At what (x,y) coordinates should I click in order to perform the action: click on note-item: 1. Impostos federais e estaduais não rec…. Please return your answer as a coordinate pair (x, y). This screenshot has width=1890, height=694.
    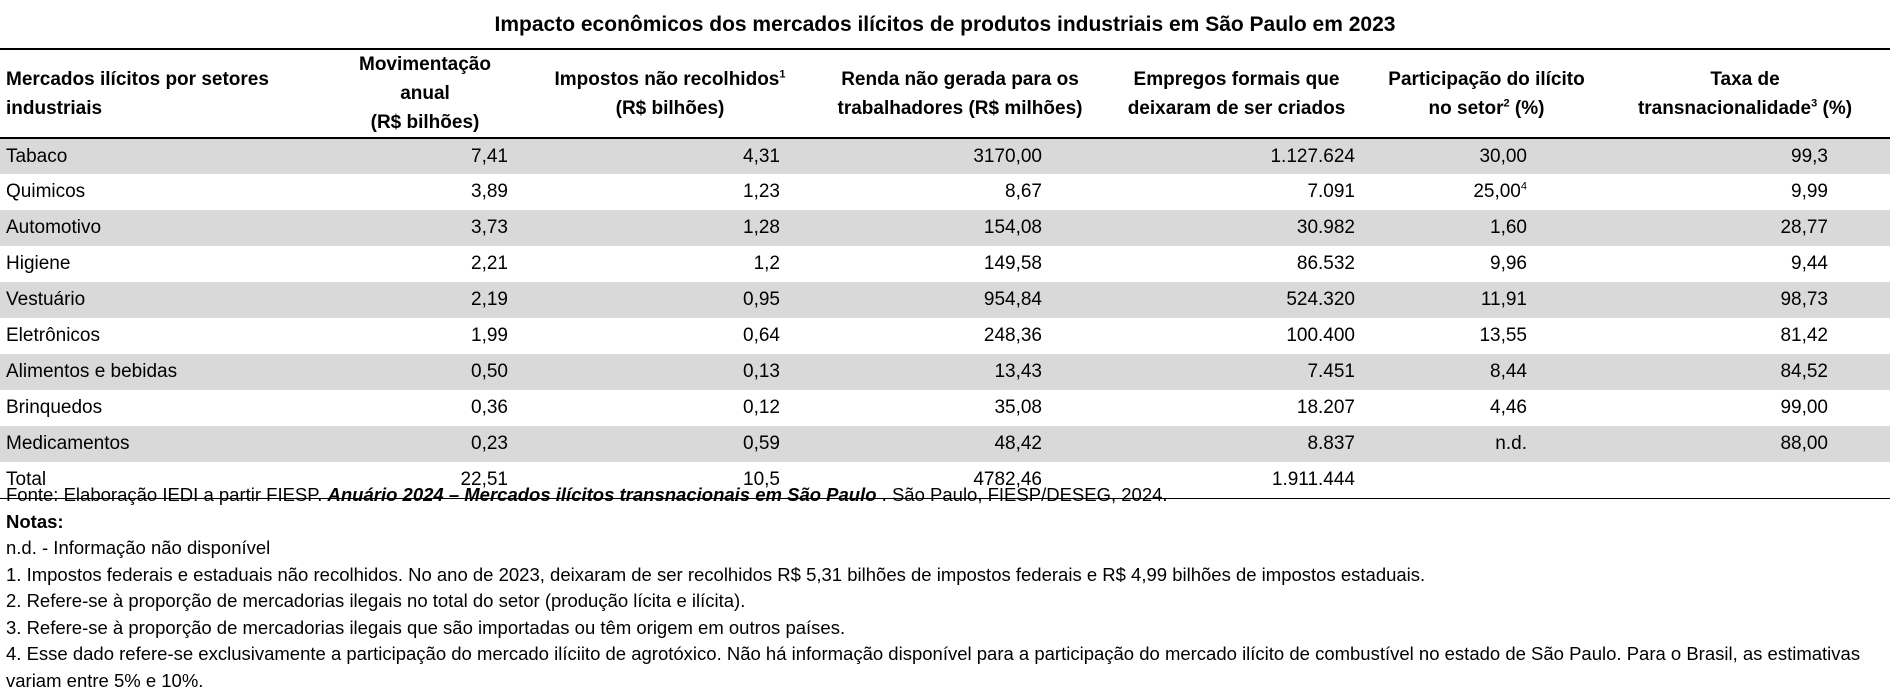
    Looking at the image, I should click on (716, 574).